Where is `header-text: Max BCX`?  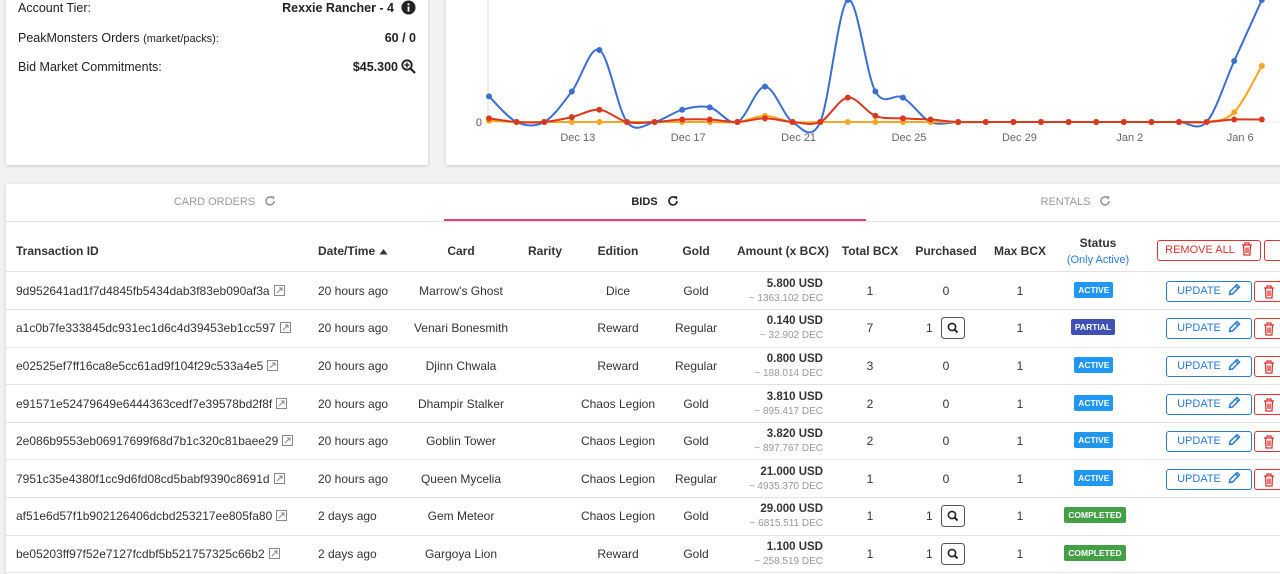
header-text: Max BCX is located at coordinates (1019, 251).